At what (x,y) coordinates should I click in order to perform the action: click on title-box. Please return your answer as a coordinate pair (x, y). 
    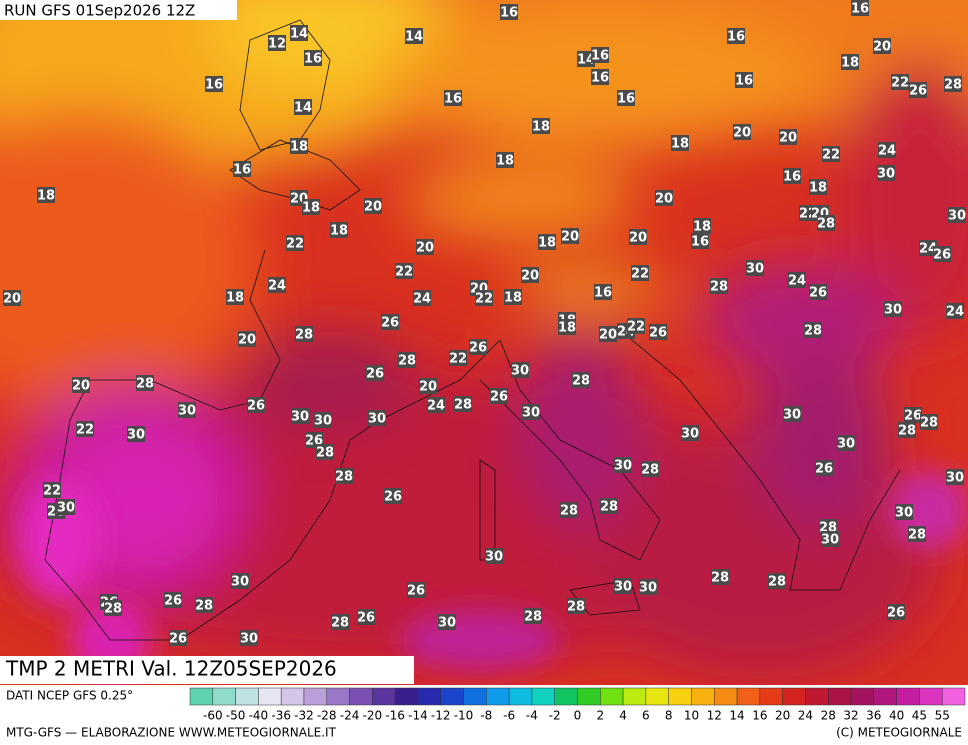
    Looking at the image, I should click on (207, 670).